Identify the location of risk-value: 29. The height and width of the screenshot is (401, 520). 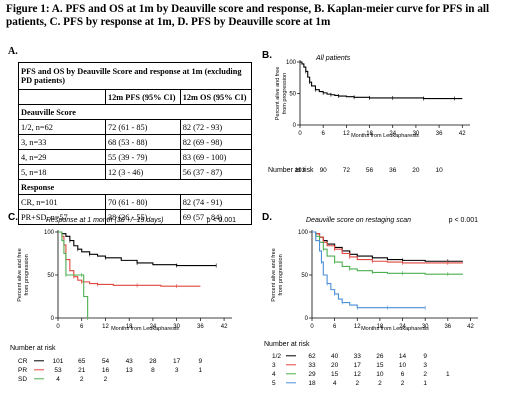
(312, 374).